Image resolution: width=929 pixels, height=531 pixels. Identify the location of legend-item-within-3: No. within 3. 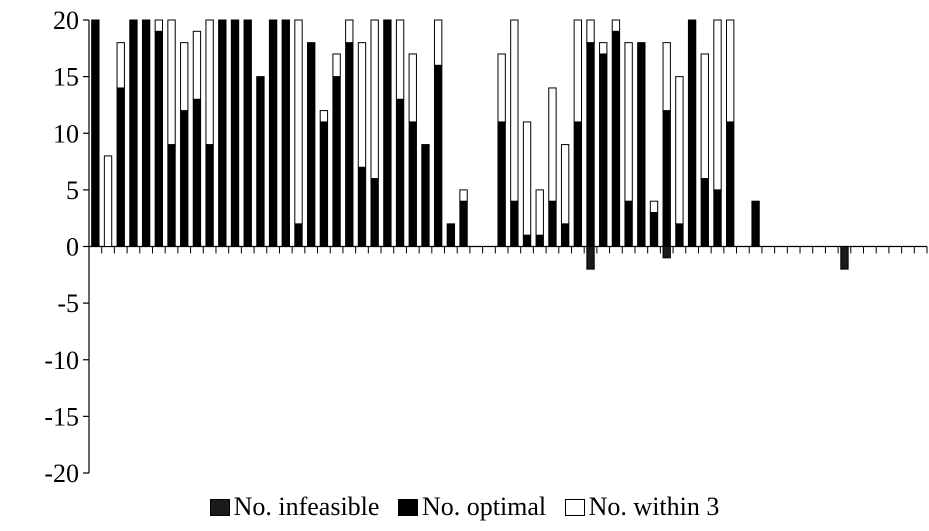
(642, 507).